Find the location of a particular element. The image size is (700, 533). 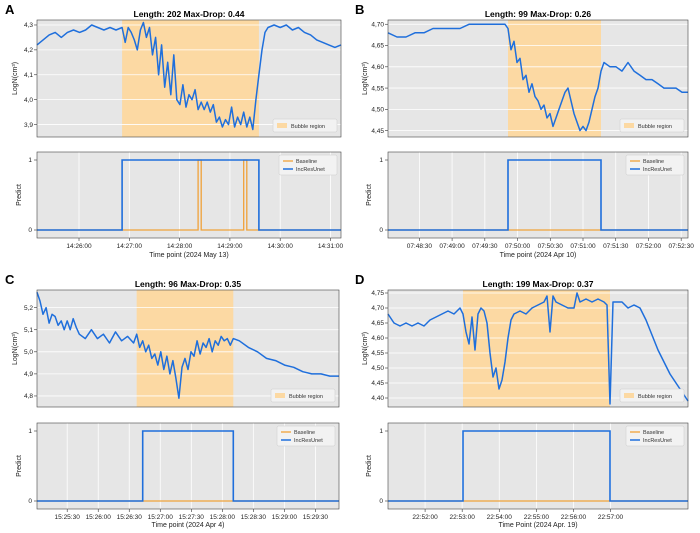

y-tick-label: 4,2 is located at coordinates (28, 50).